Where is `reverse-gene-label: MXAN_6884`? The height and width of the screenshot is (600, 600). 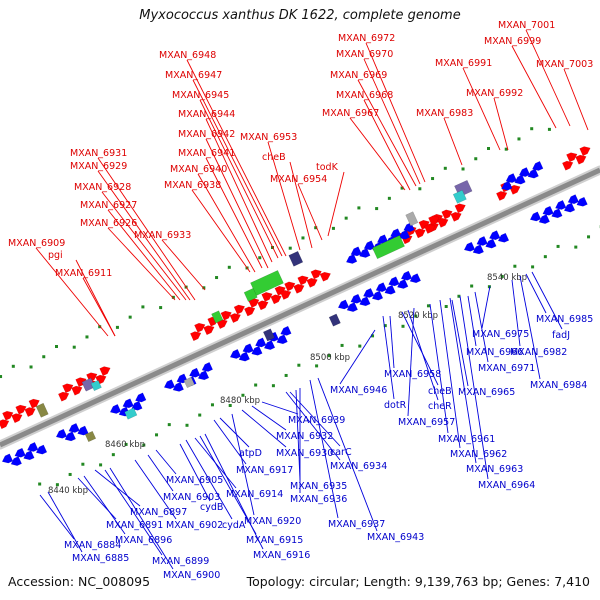
reverse-gene-label: MXAN_6884 is located at coordinates (92, 545).